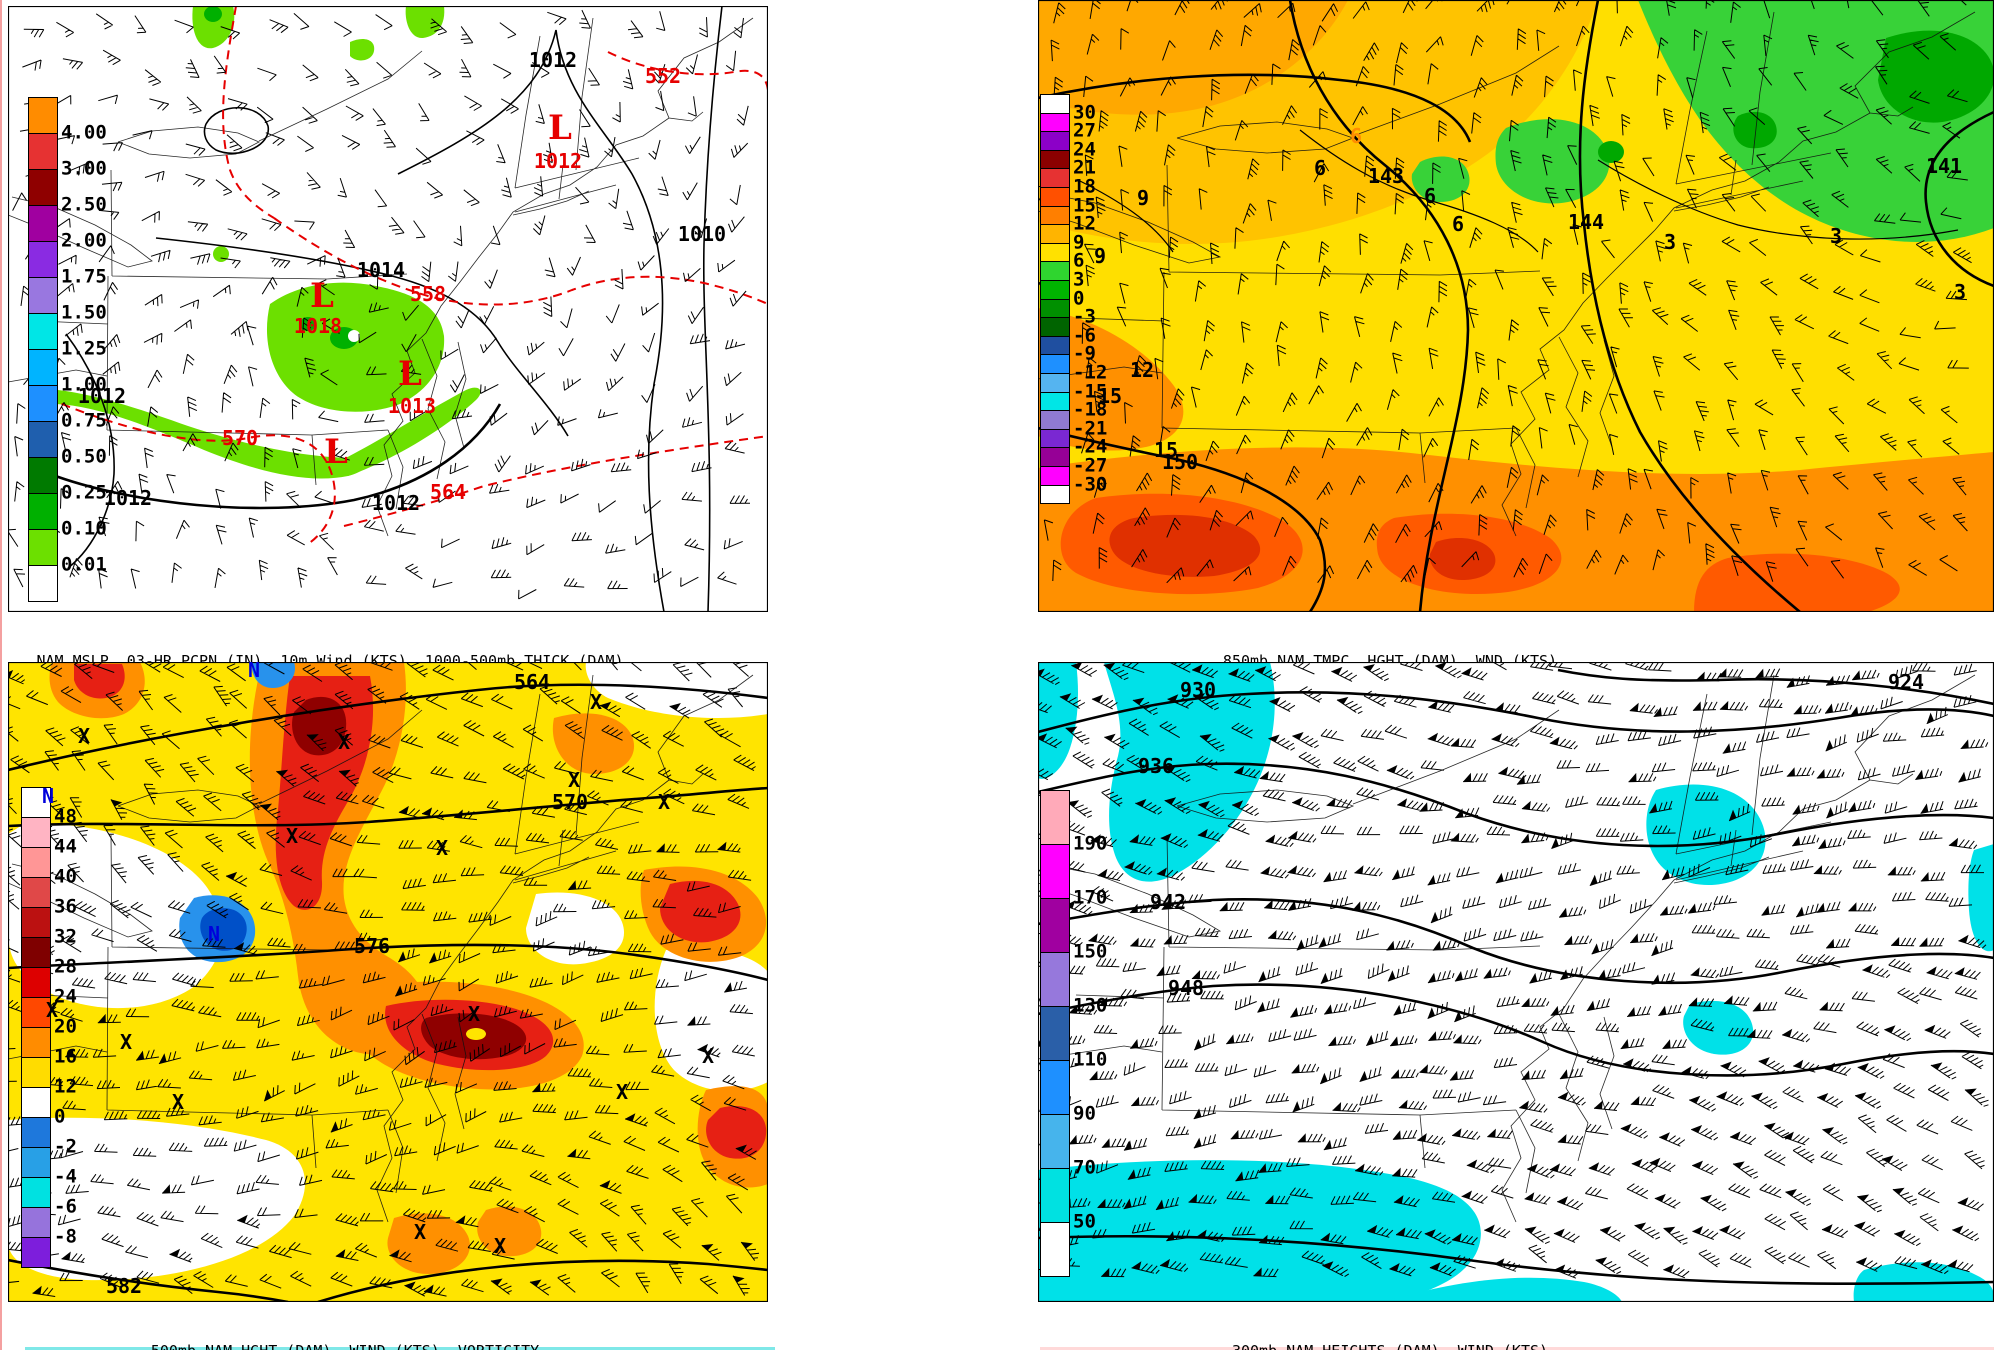 This screenshot has width=2000, height=1350. I want to click on colorbar-label: 0, so click(1079, 298).